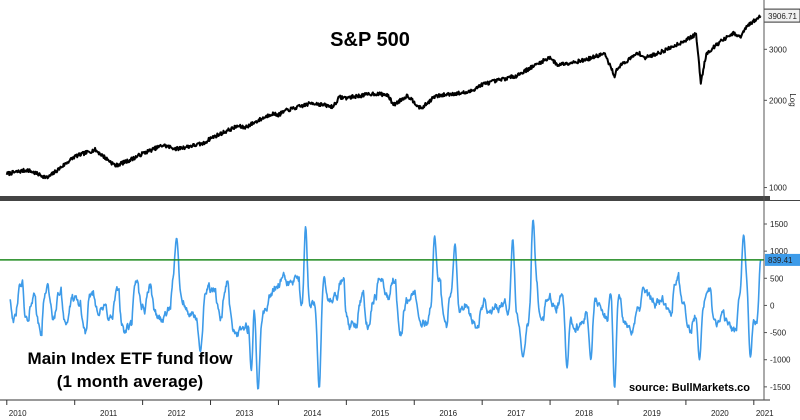 The width and height of the screenshot is (800, 420). Describe the element at coordinates (380, 413) in the screenshot. I see `x-axis-tick-label: 2015` at that location.